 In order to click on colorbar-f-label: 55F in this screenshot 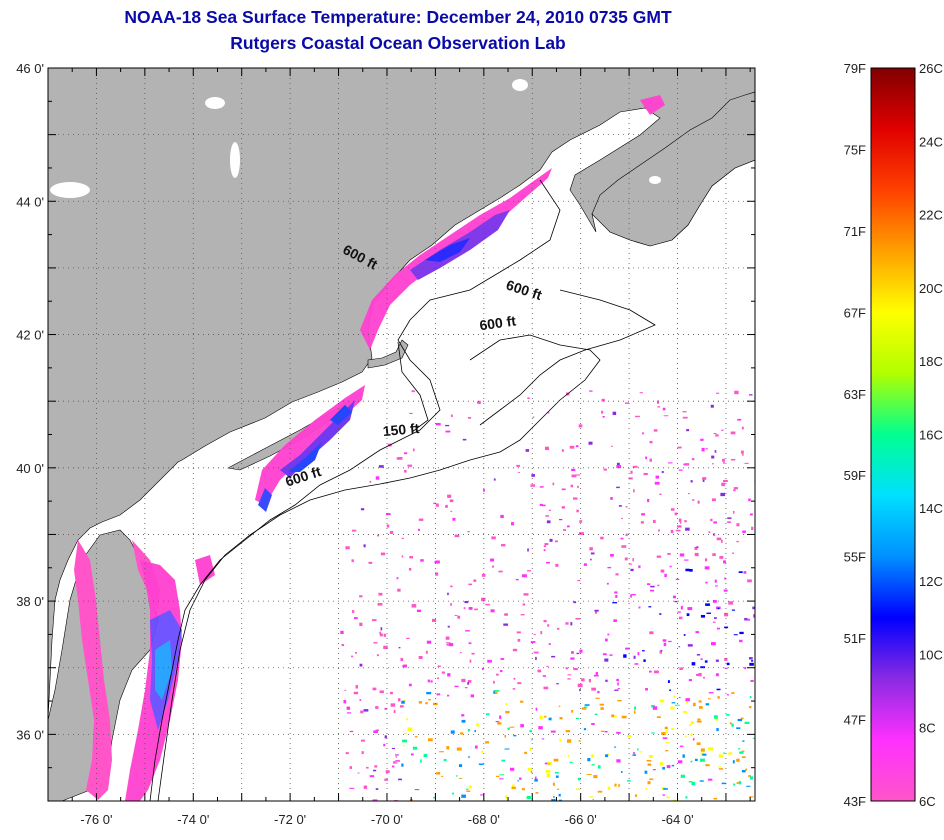, I will do `click(855, 557)`.